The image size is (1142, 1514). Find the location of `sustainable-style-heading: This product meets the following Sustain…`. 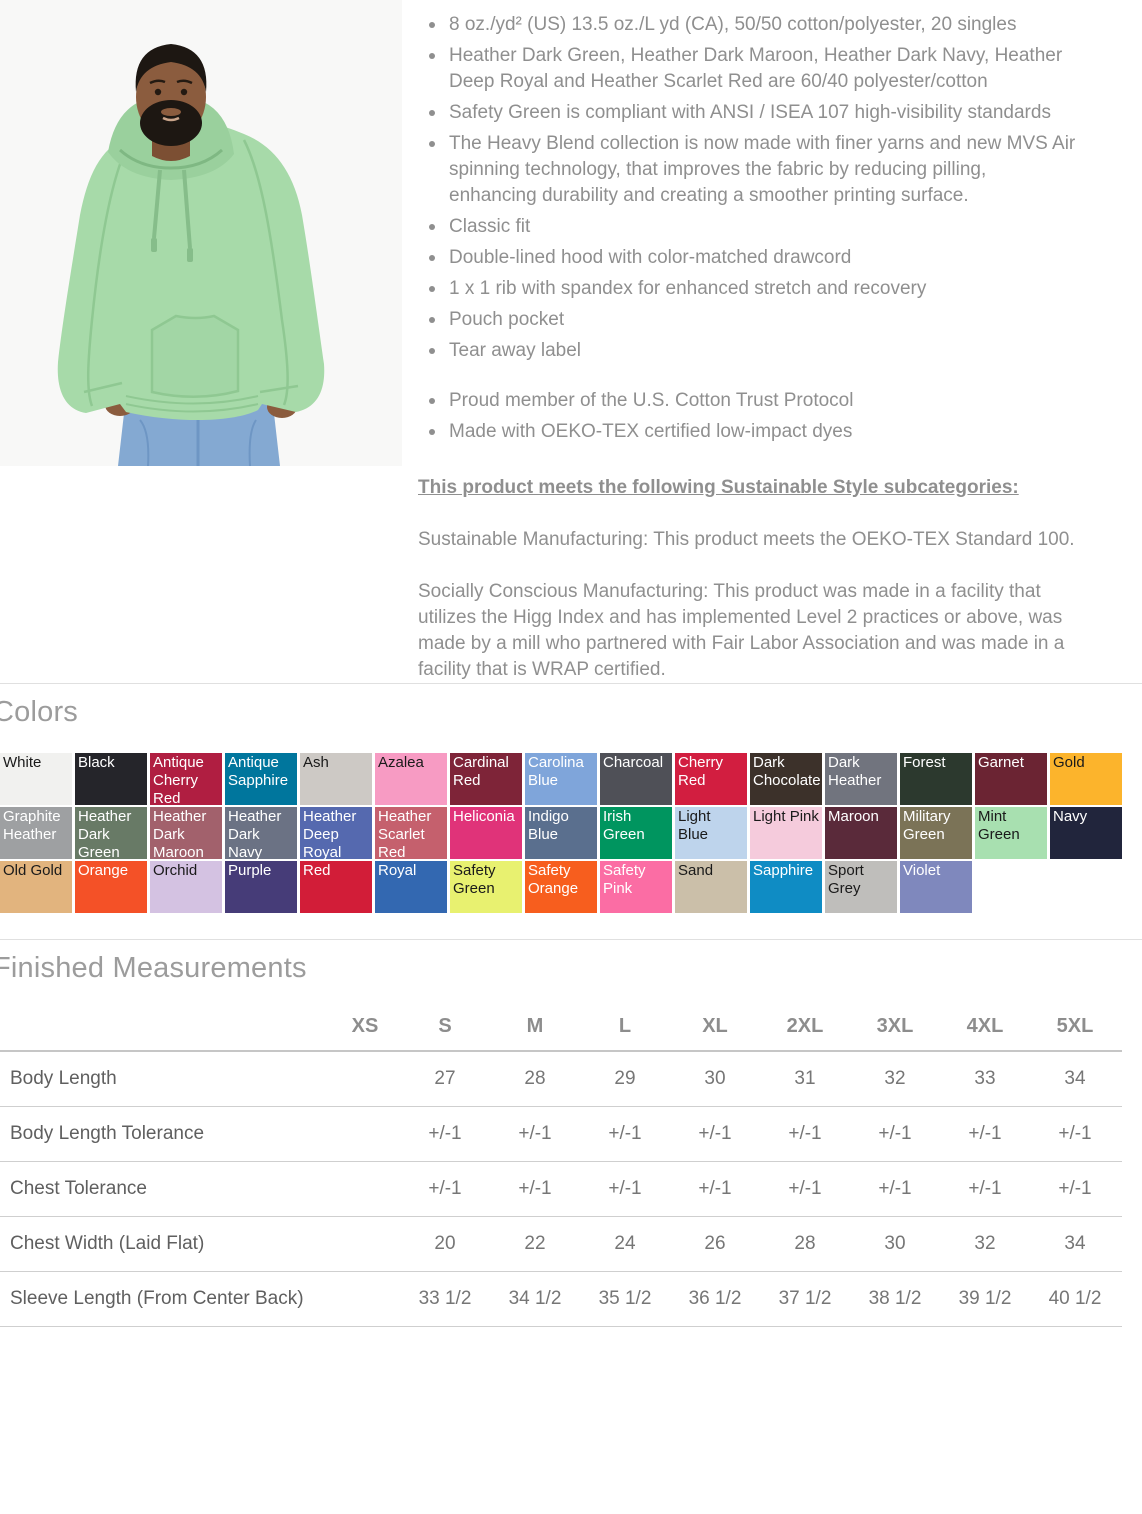

sustainable-style-heading: This product meets the following Sustain… is located at coordinates (718, 487).